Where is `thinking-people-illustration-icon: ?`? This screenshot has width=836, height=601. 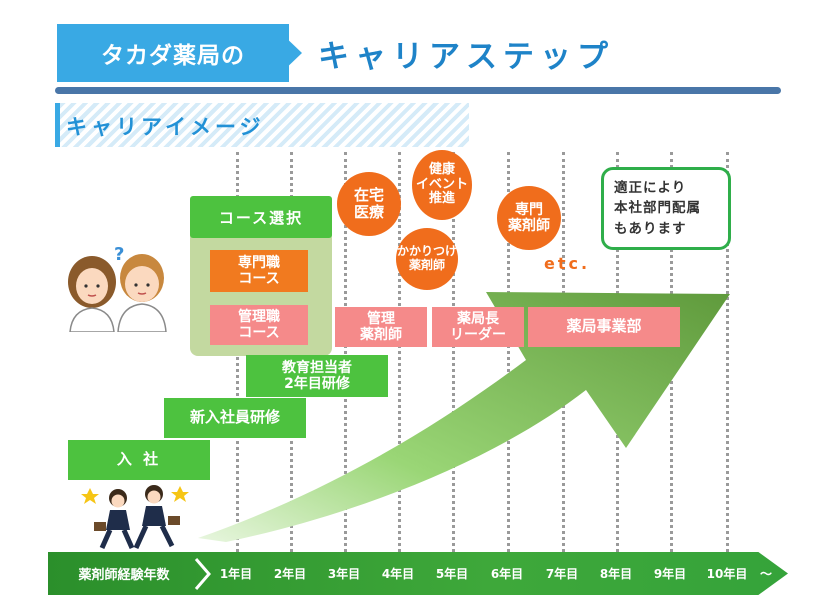 thinking-people-illustration-icon: ? is located at coordinates (117, 288).